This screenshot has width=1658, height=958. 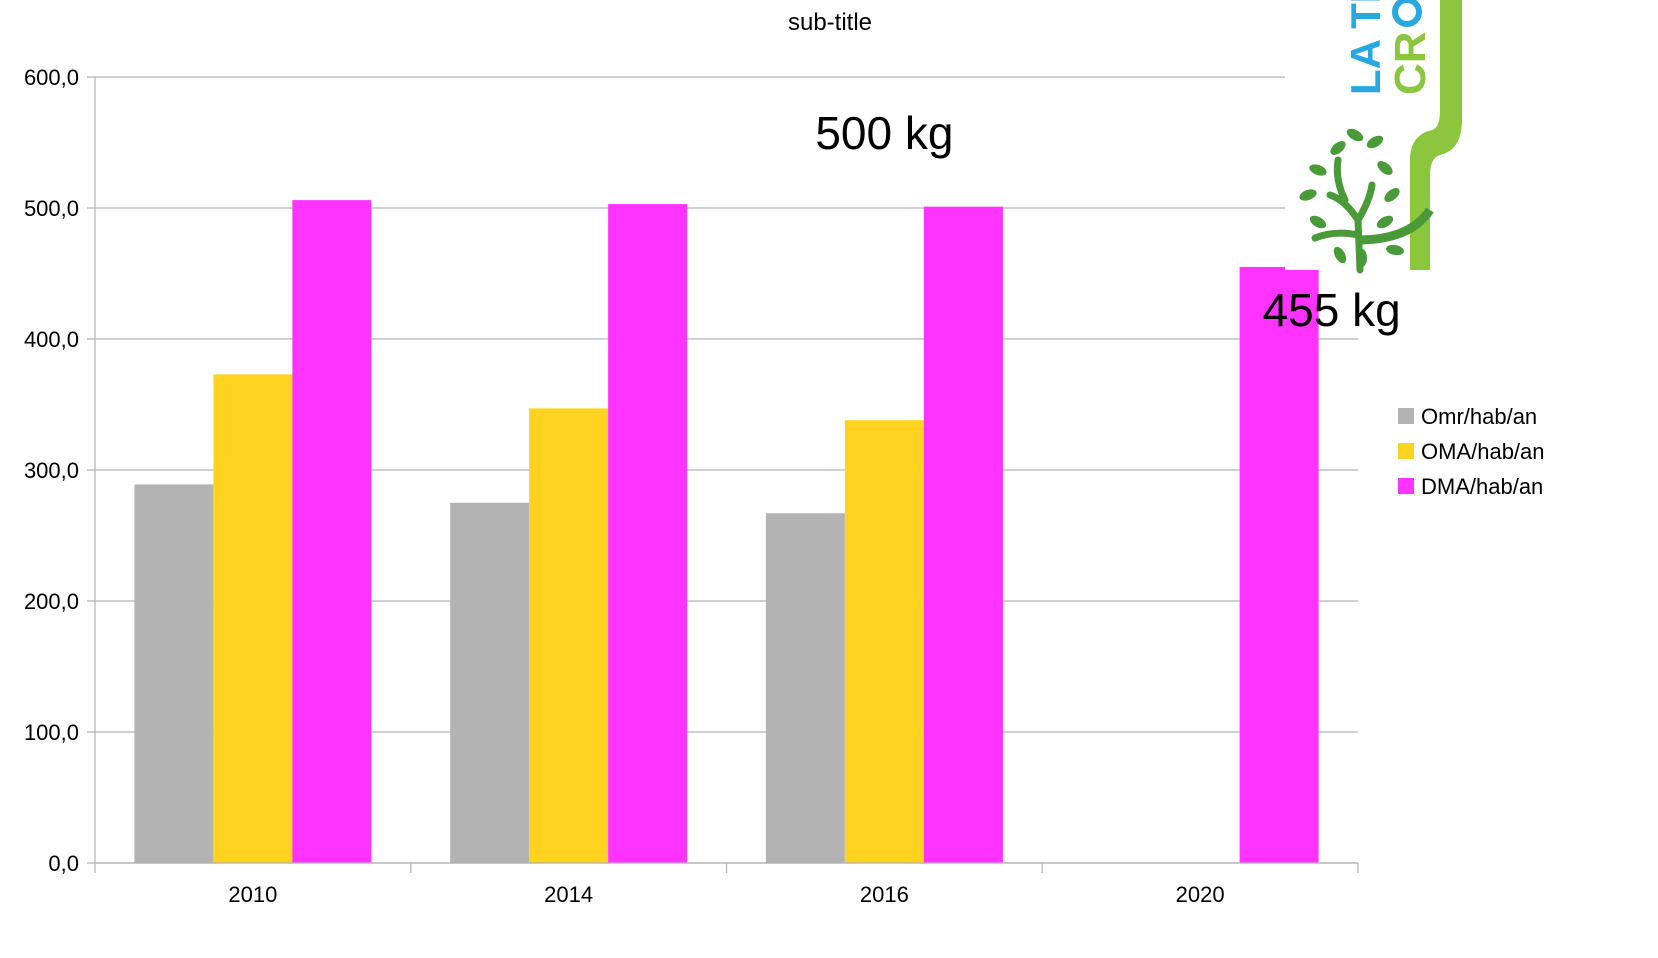 What do you see at coordinates (1332, 310) in the screenshot?
I see `annotation-label: 455 kg` at bounding box center [1332, 310].